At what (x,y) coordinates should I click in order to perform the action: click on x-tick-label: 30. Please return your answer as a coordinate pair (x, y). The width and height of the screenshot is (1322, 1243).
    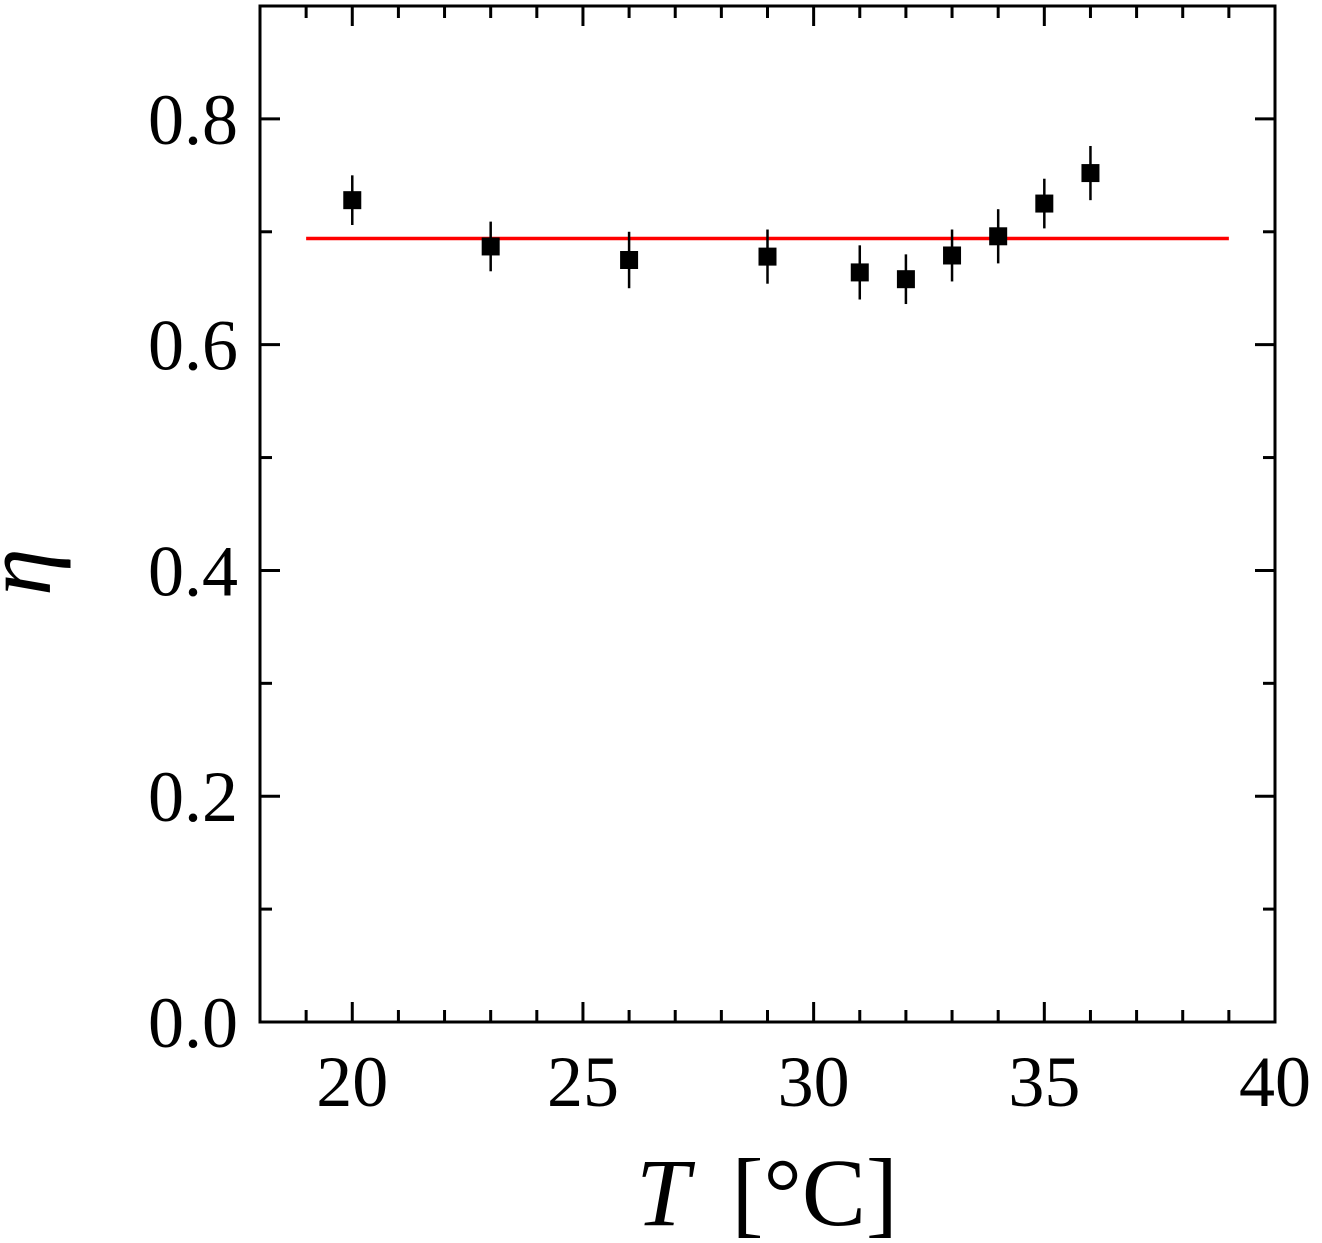
    Looking at the image, I should click on (814, 1082).